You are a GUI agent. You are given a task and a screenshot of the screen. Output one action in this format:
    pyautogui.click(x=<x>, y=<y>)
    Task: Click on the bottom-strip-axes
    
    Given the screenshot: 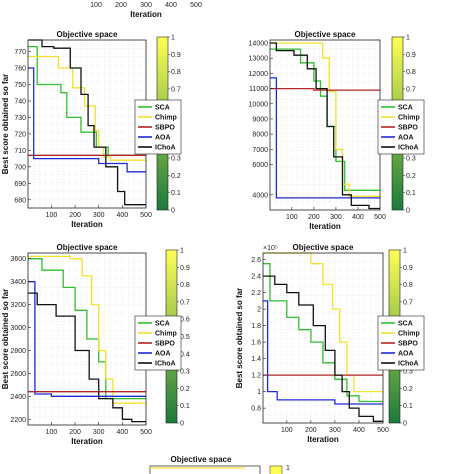 What is the action you would take?
    pyautogui.click(x=205, y=469)
    